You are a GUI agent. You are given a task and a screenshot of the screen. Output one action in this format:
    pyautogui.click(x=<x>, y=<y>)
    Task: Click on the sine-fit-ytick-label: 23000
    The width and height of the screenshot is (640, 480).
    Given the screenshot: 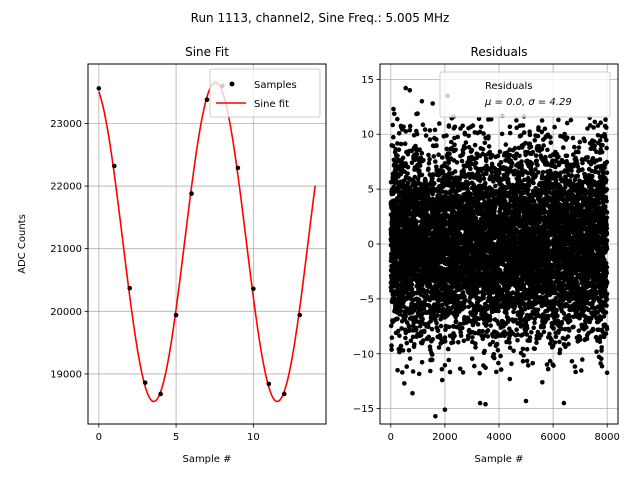 What is the action you would take?
    pyautogui.click(x=66, y=124)
    